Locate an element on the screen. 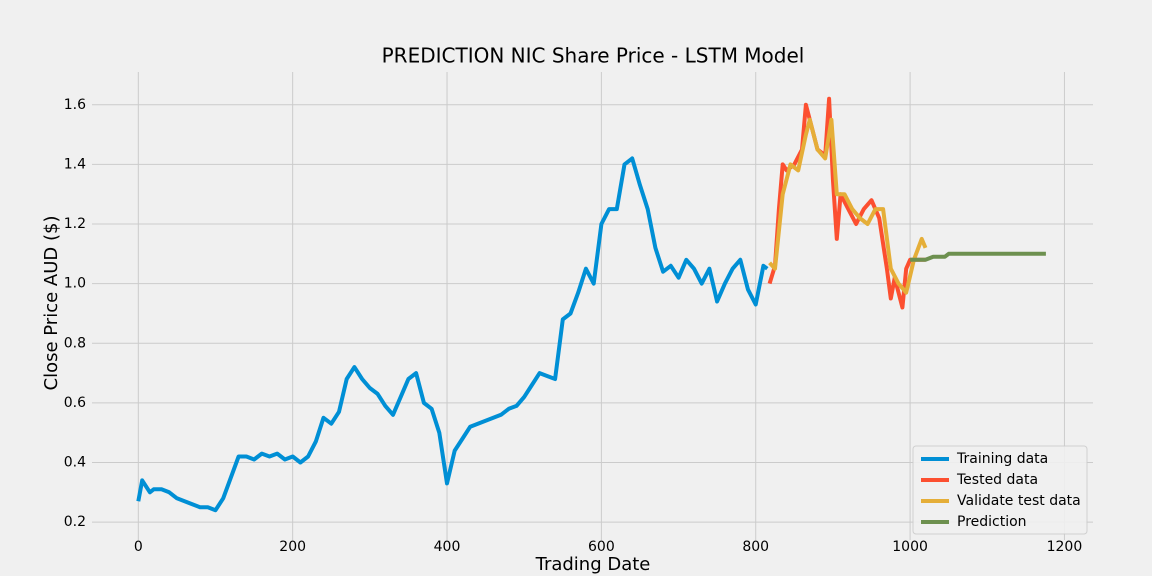  legend-label: Prediction is located at coordinates (992, 522).